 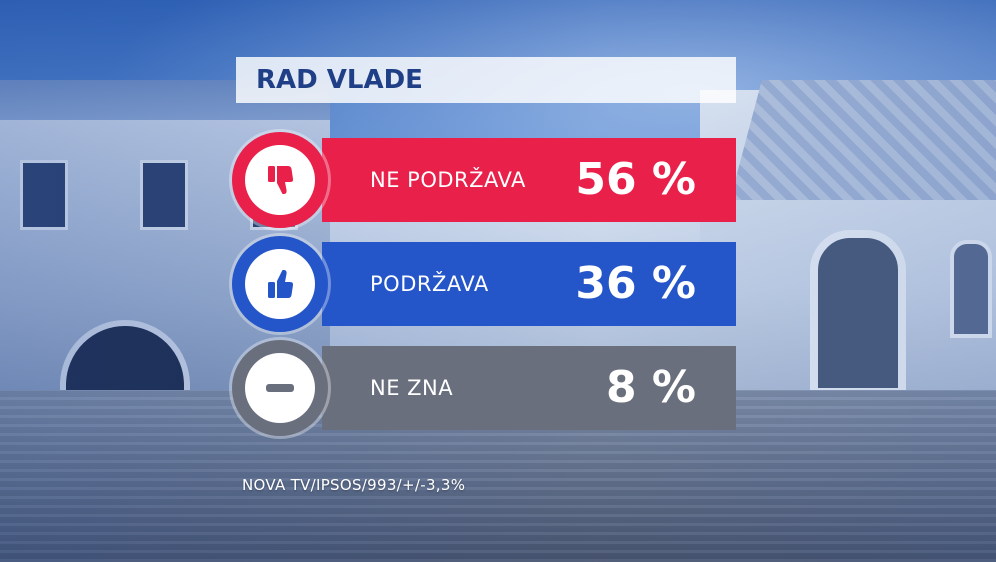 What do you see at coordinates (529, 388) in the screenshot?
I see `bar-3: NE ZNA 8 %` at bounding box center [529, 388].